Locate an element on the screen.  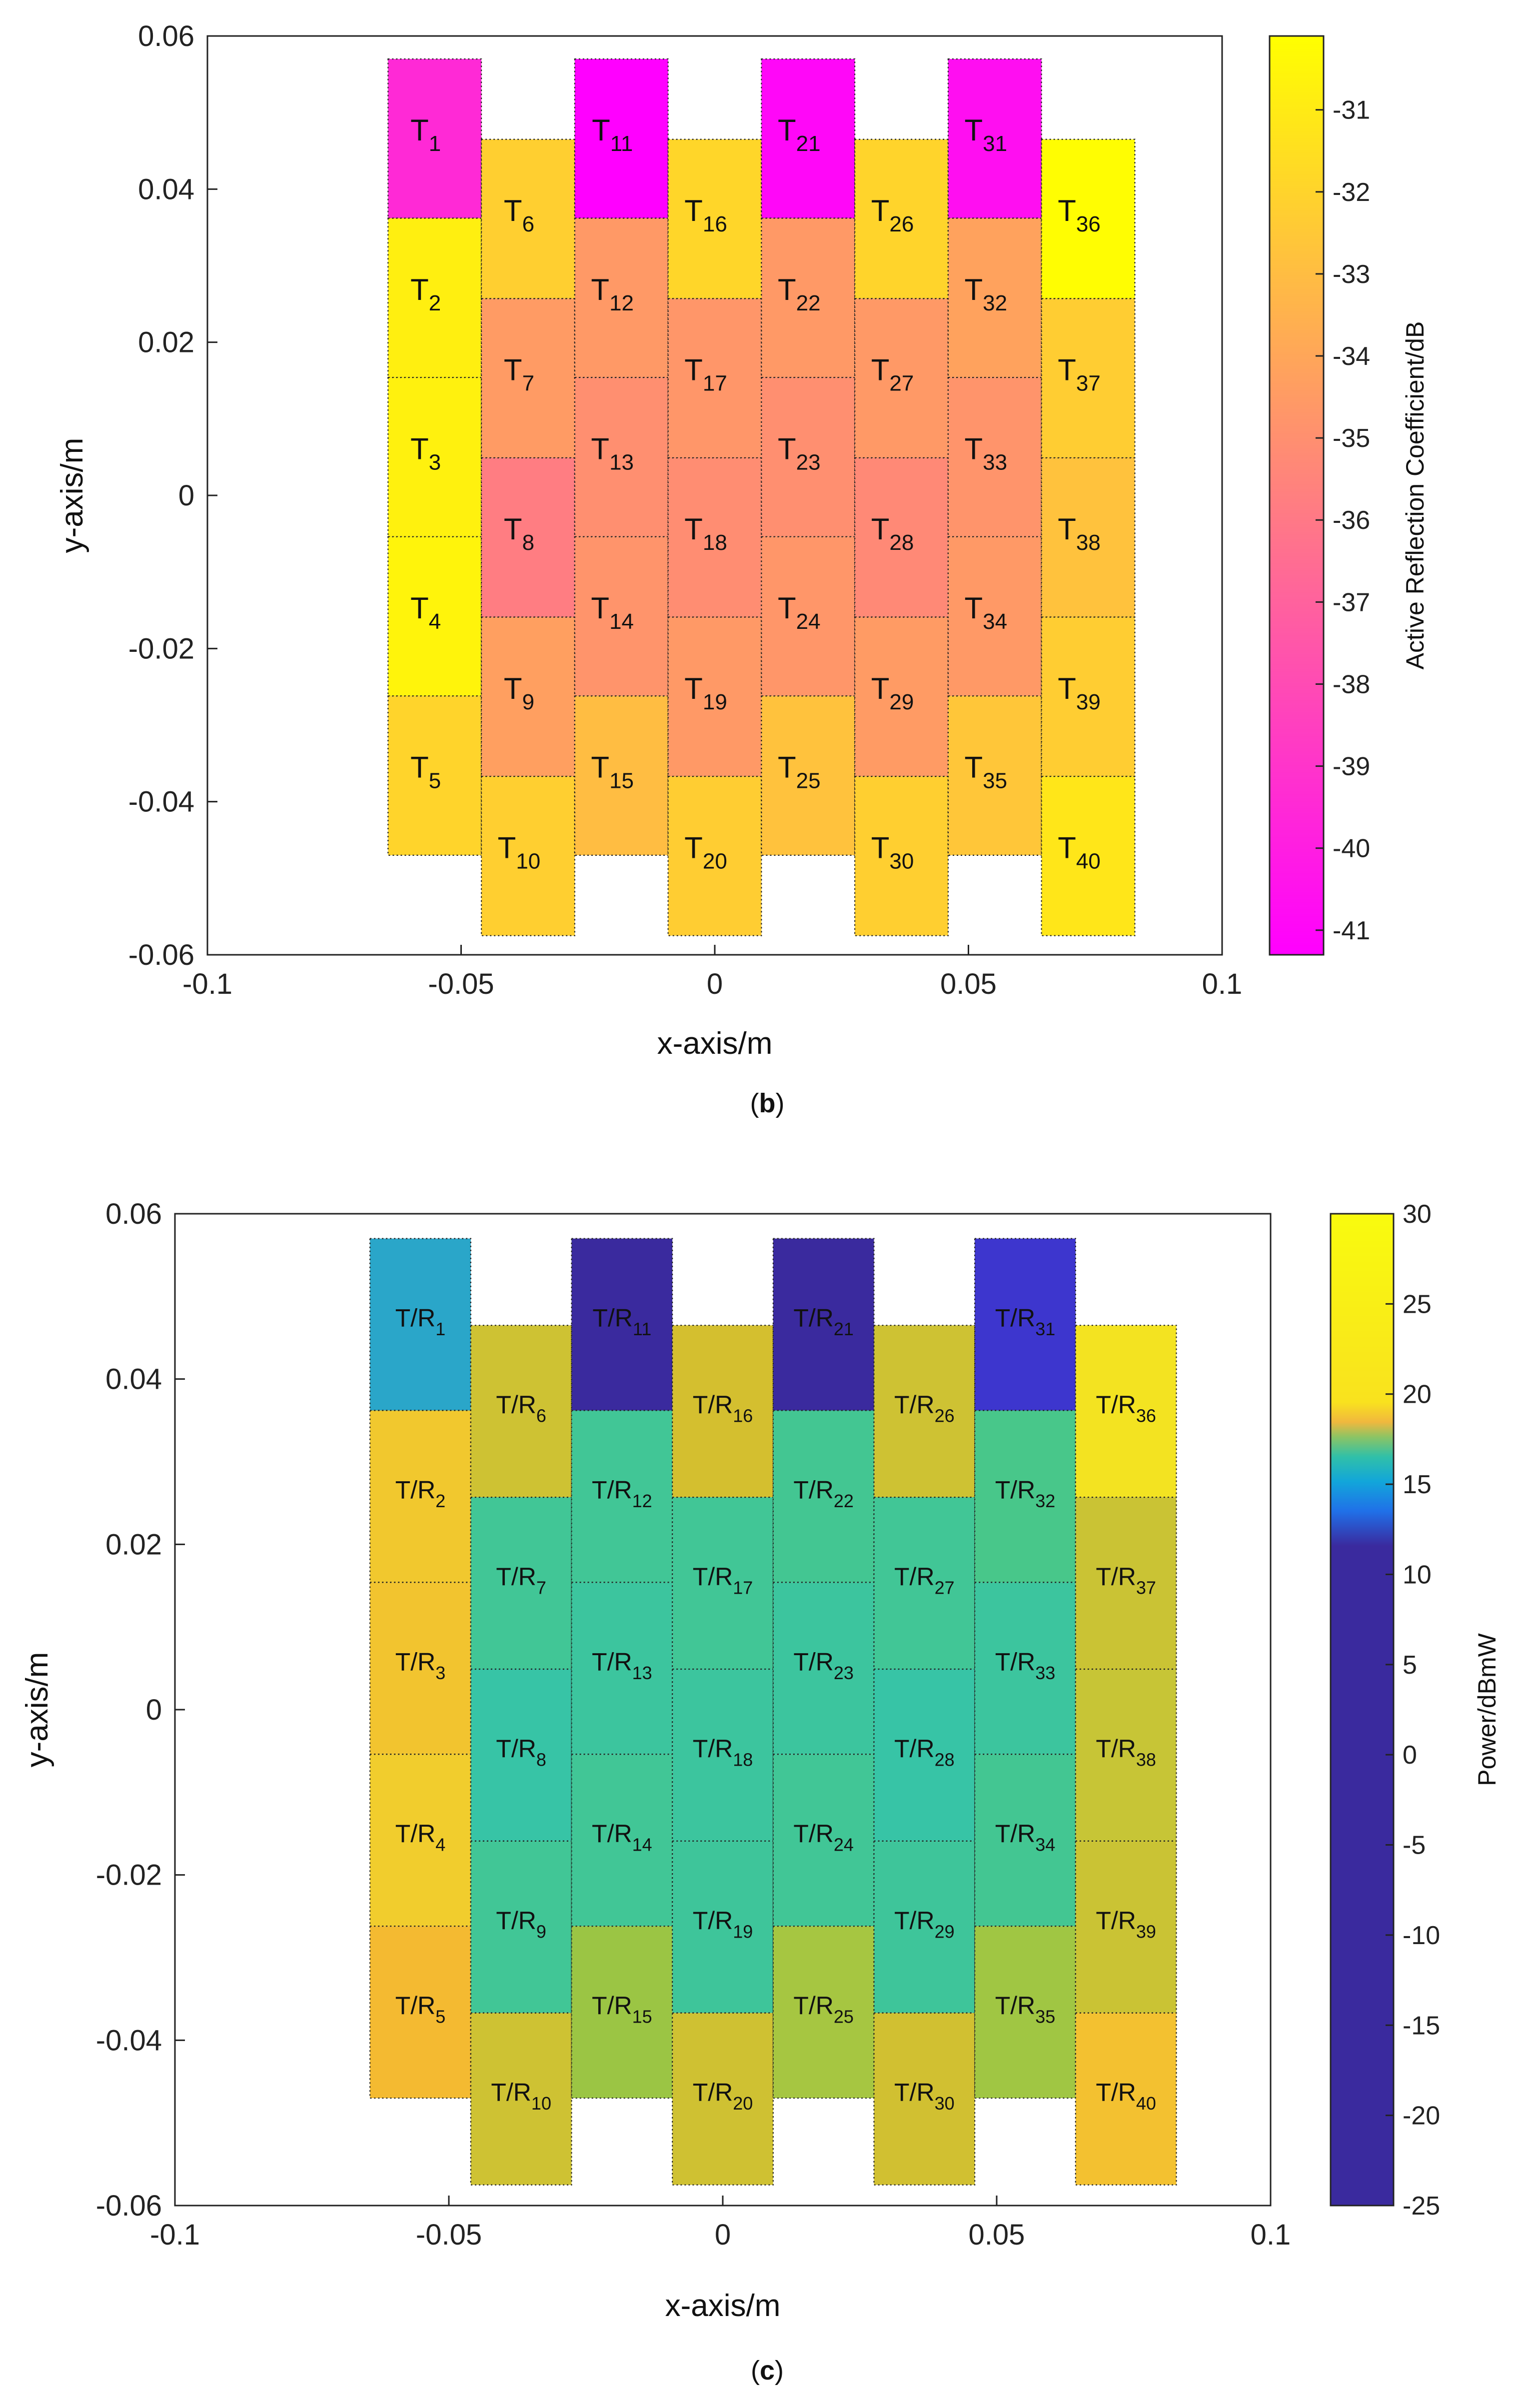
element-label-8: T8 is located at coordinates (519, 533).